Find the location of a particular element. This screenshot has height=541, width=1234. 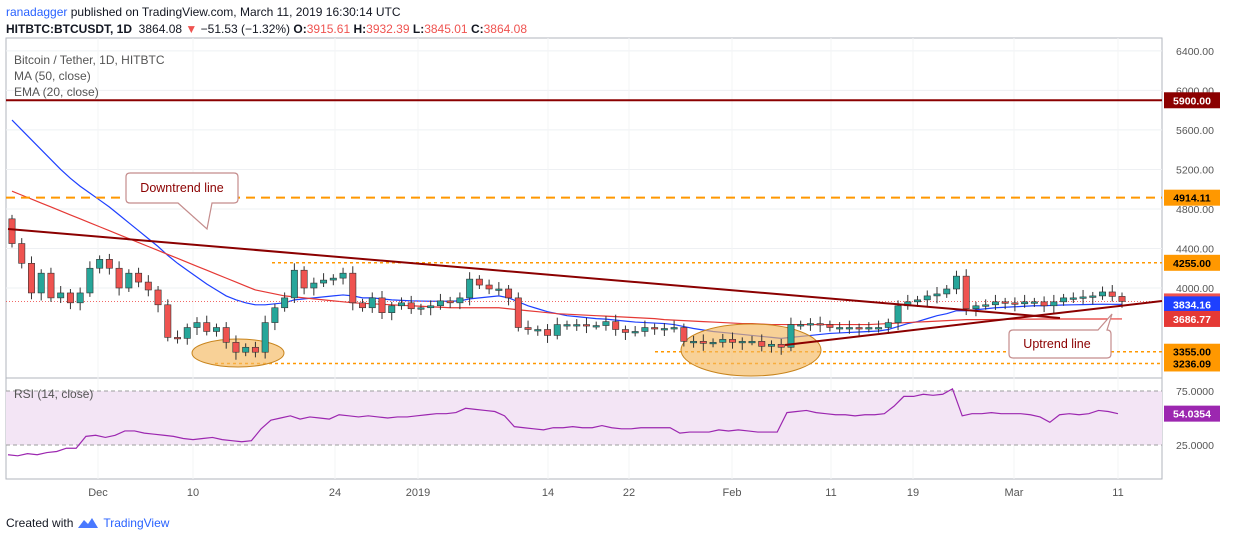

legend-title: Bitcoin / Tether, 1D, HITBTC is located at coordinates (89, 60).